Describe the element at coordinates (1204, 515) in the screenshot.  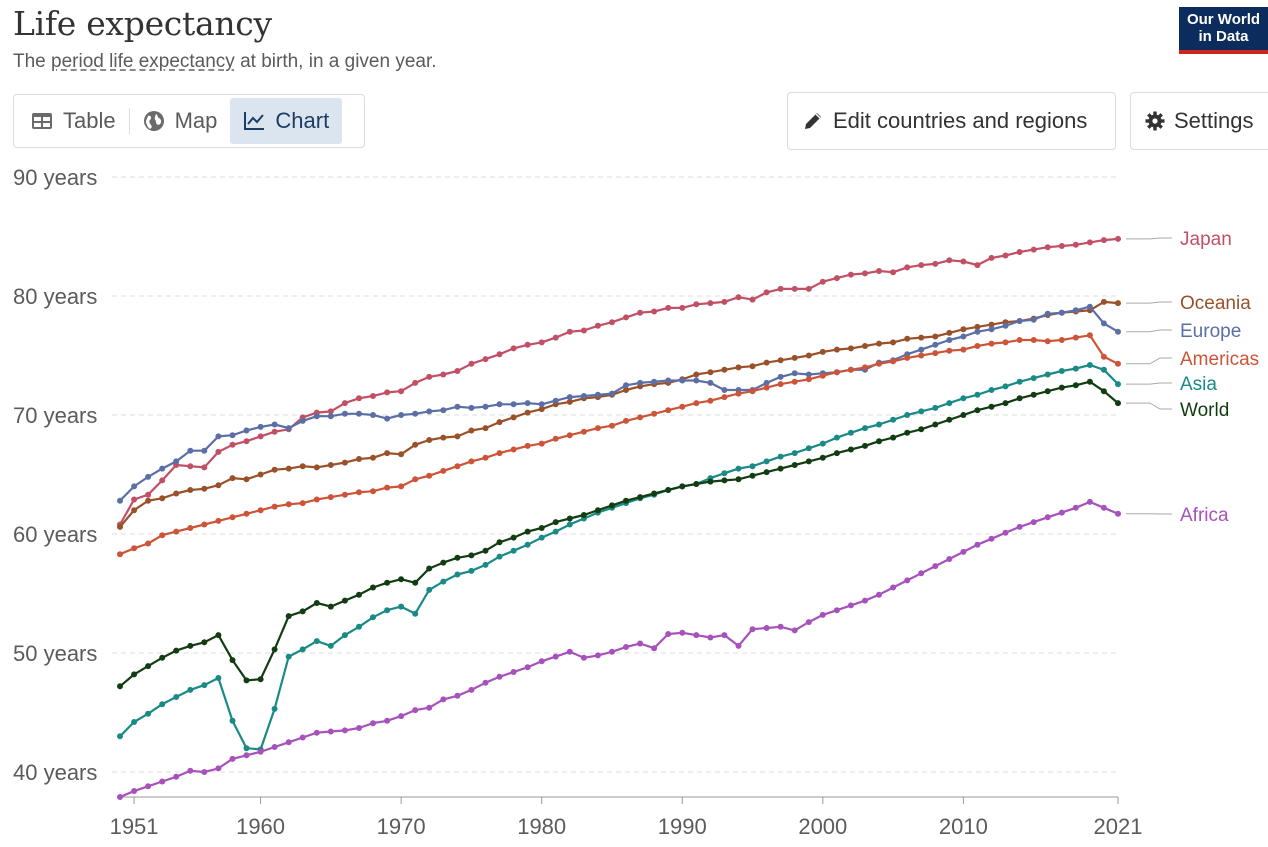
I see `series-end-label: Africa` at that location.